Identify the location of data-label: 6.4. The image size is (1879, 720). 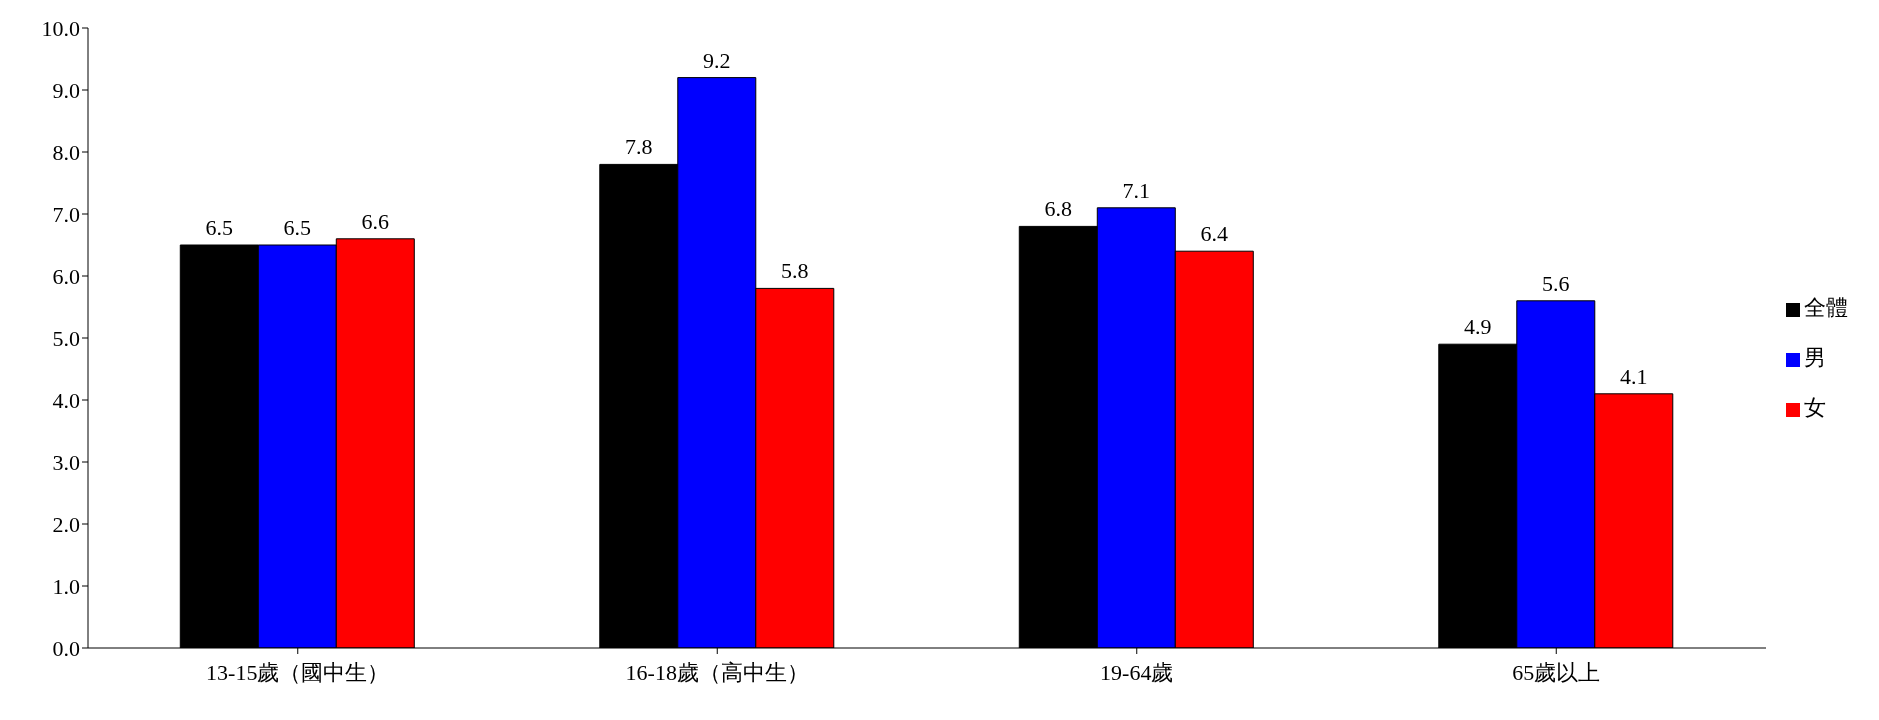
(1214, 234).